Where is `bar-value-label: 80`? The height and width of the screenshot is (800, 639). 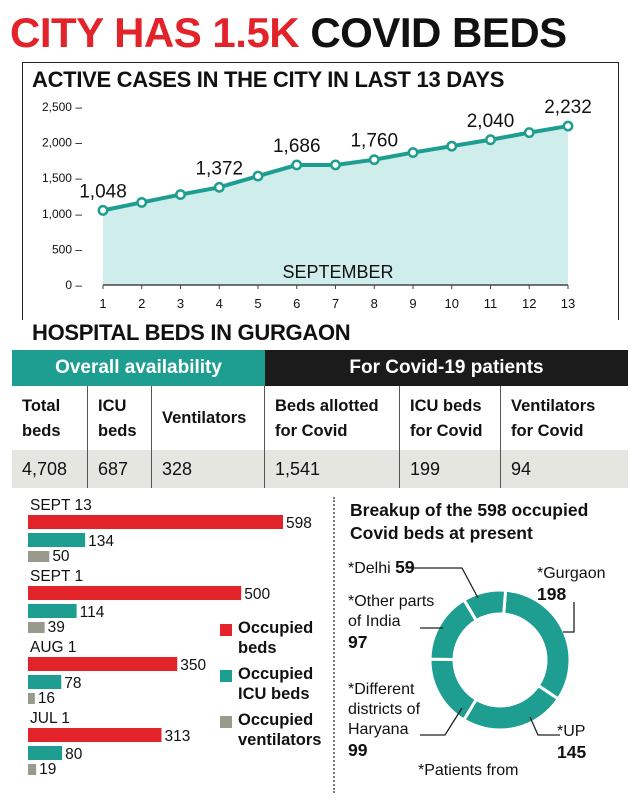 bar-value-label: 80 is located at coordinates (74, 754).